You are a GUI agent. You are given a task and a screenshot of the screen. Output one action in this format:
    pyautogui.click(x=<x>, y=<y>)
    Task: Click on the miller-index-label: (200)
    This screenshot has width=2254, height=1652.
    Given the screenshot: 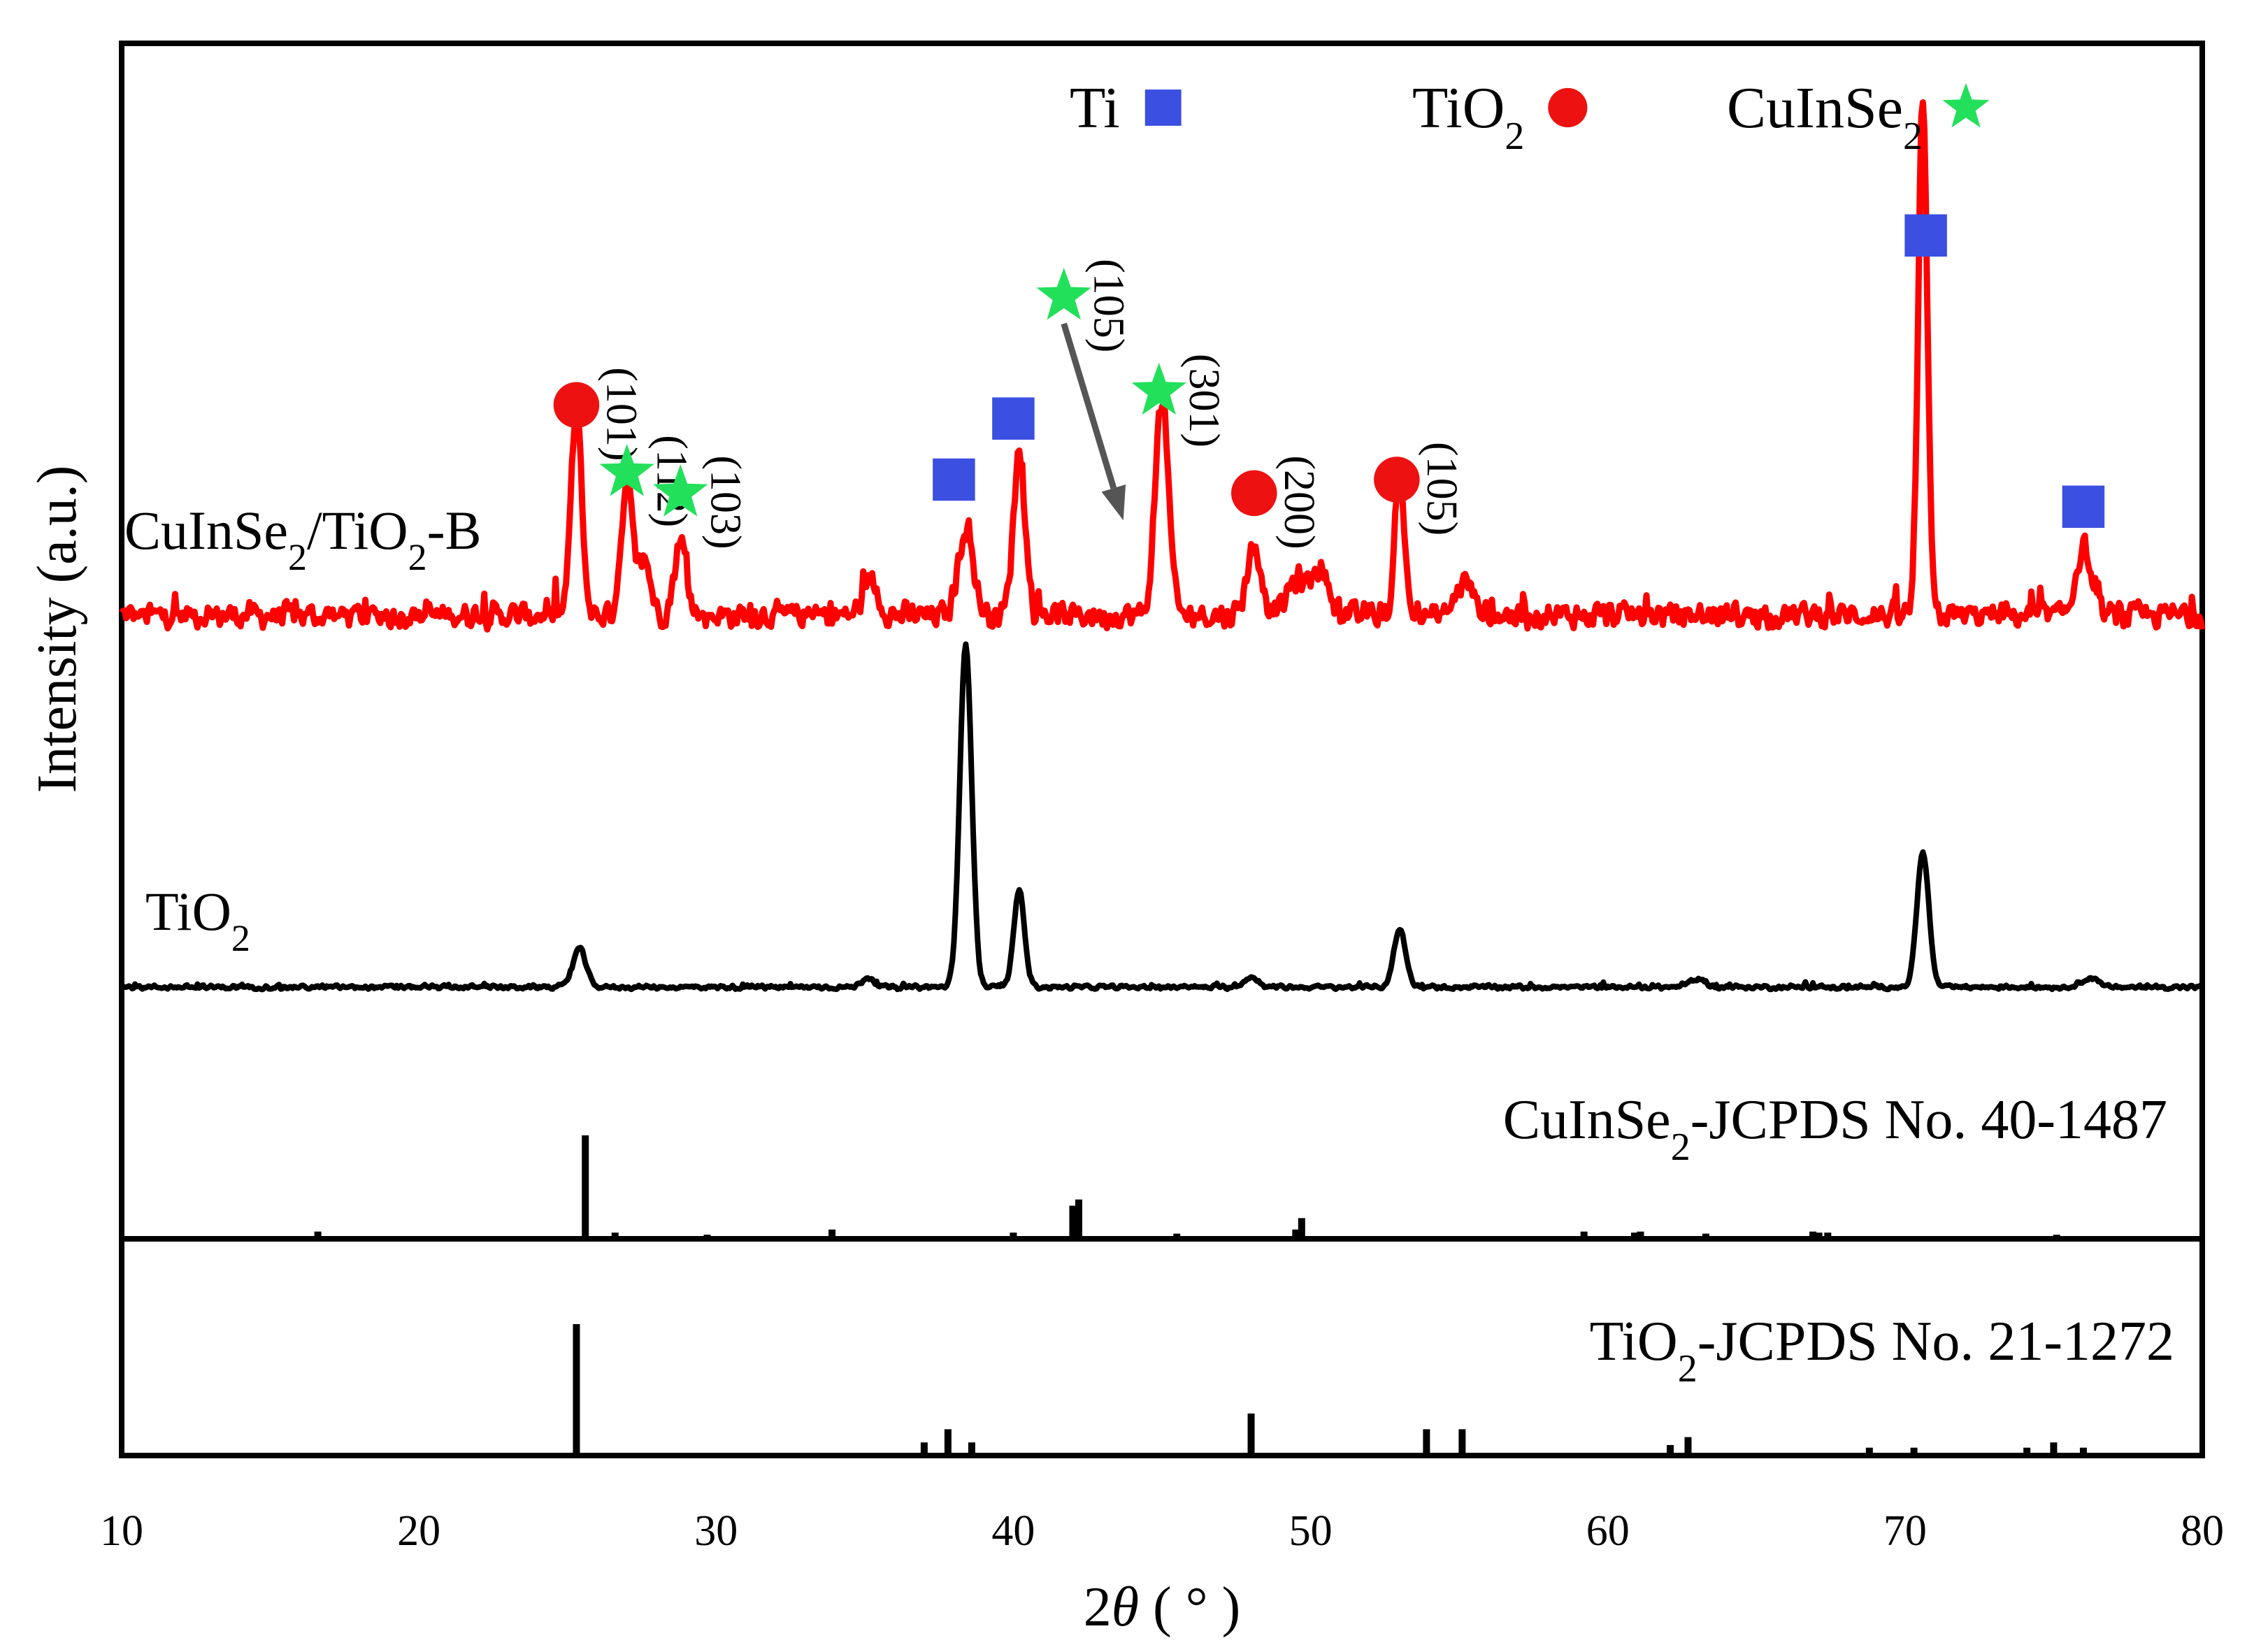 What is the action you would take?
    pyautogui.click(x=1299, y=502)
    